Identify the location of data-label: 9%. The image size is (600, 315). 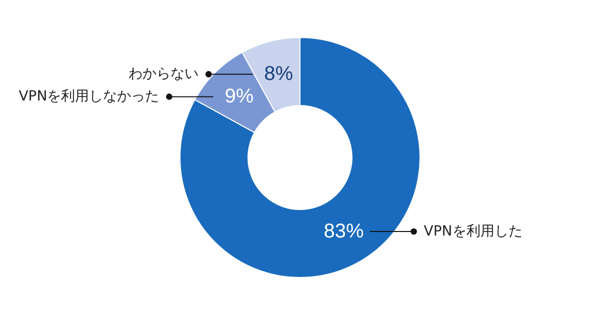
(239, 97).